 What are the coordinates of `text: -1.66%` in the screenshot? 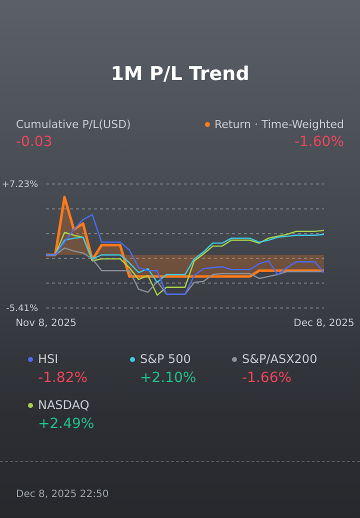 It's located at (267, 378).